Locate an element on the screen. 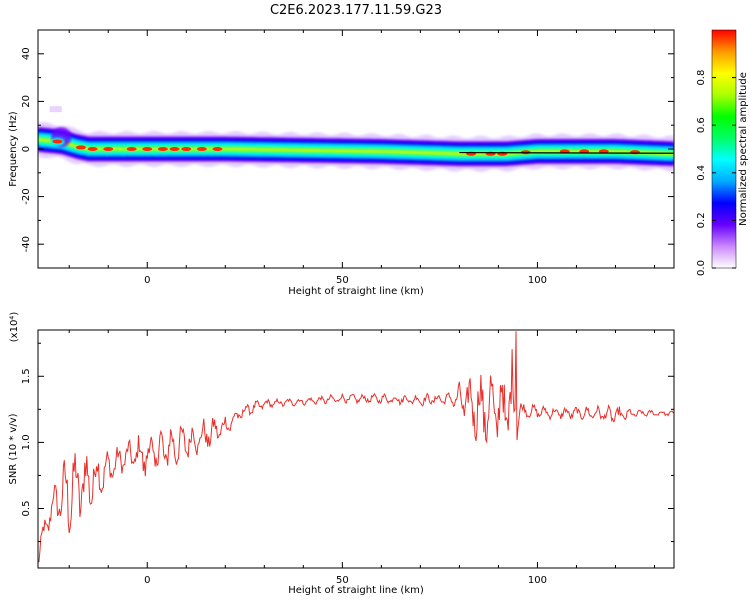  snr-y-tick-label: 1.0 is located at coordinates (26, 442).